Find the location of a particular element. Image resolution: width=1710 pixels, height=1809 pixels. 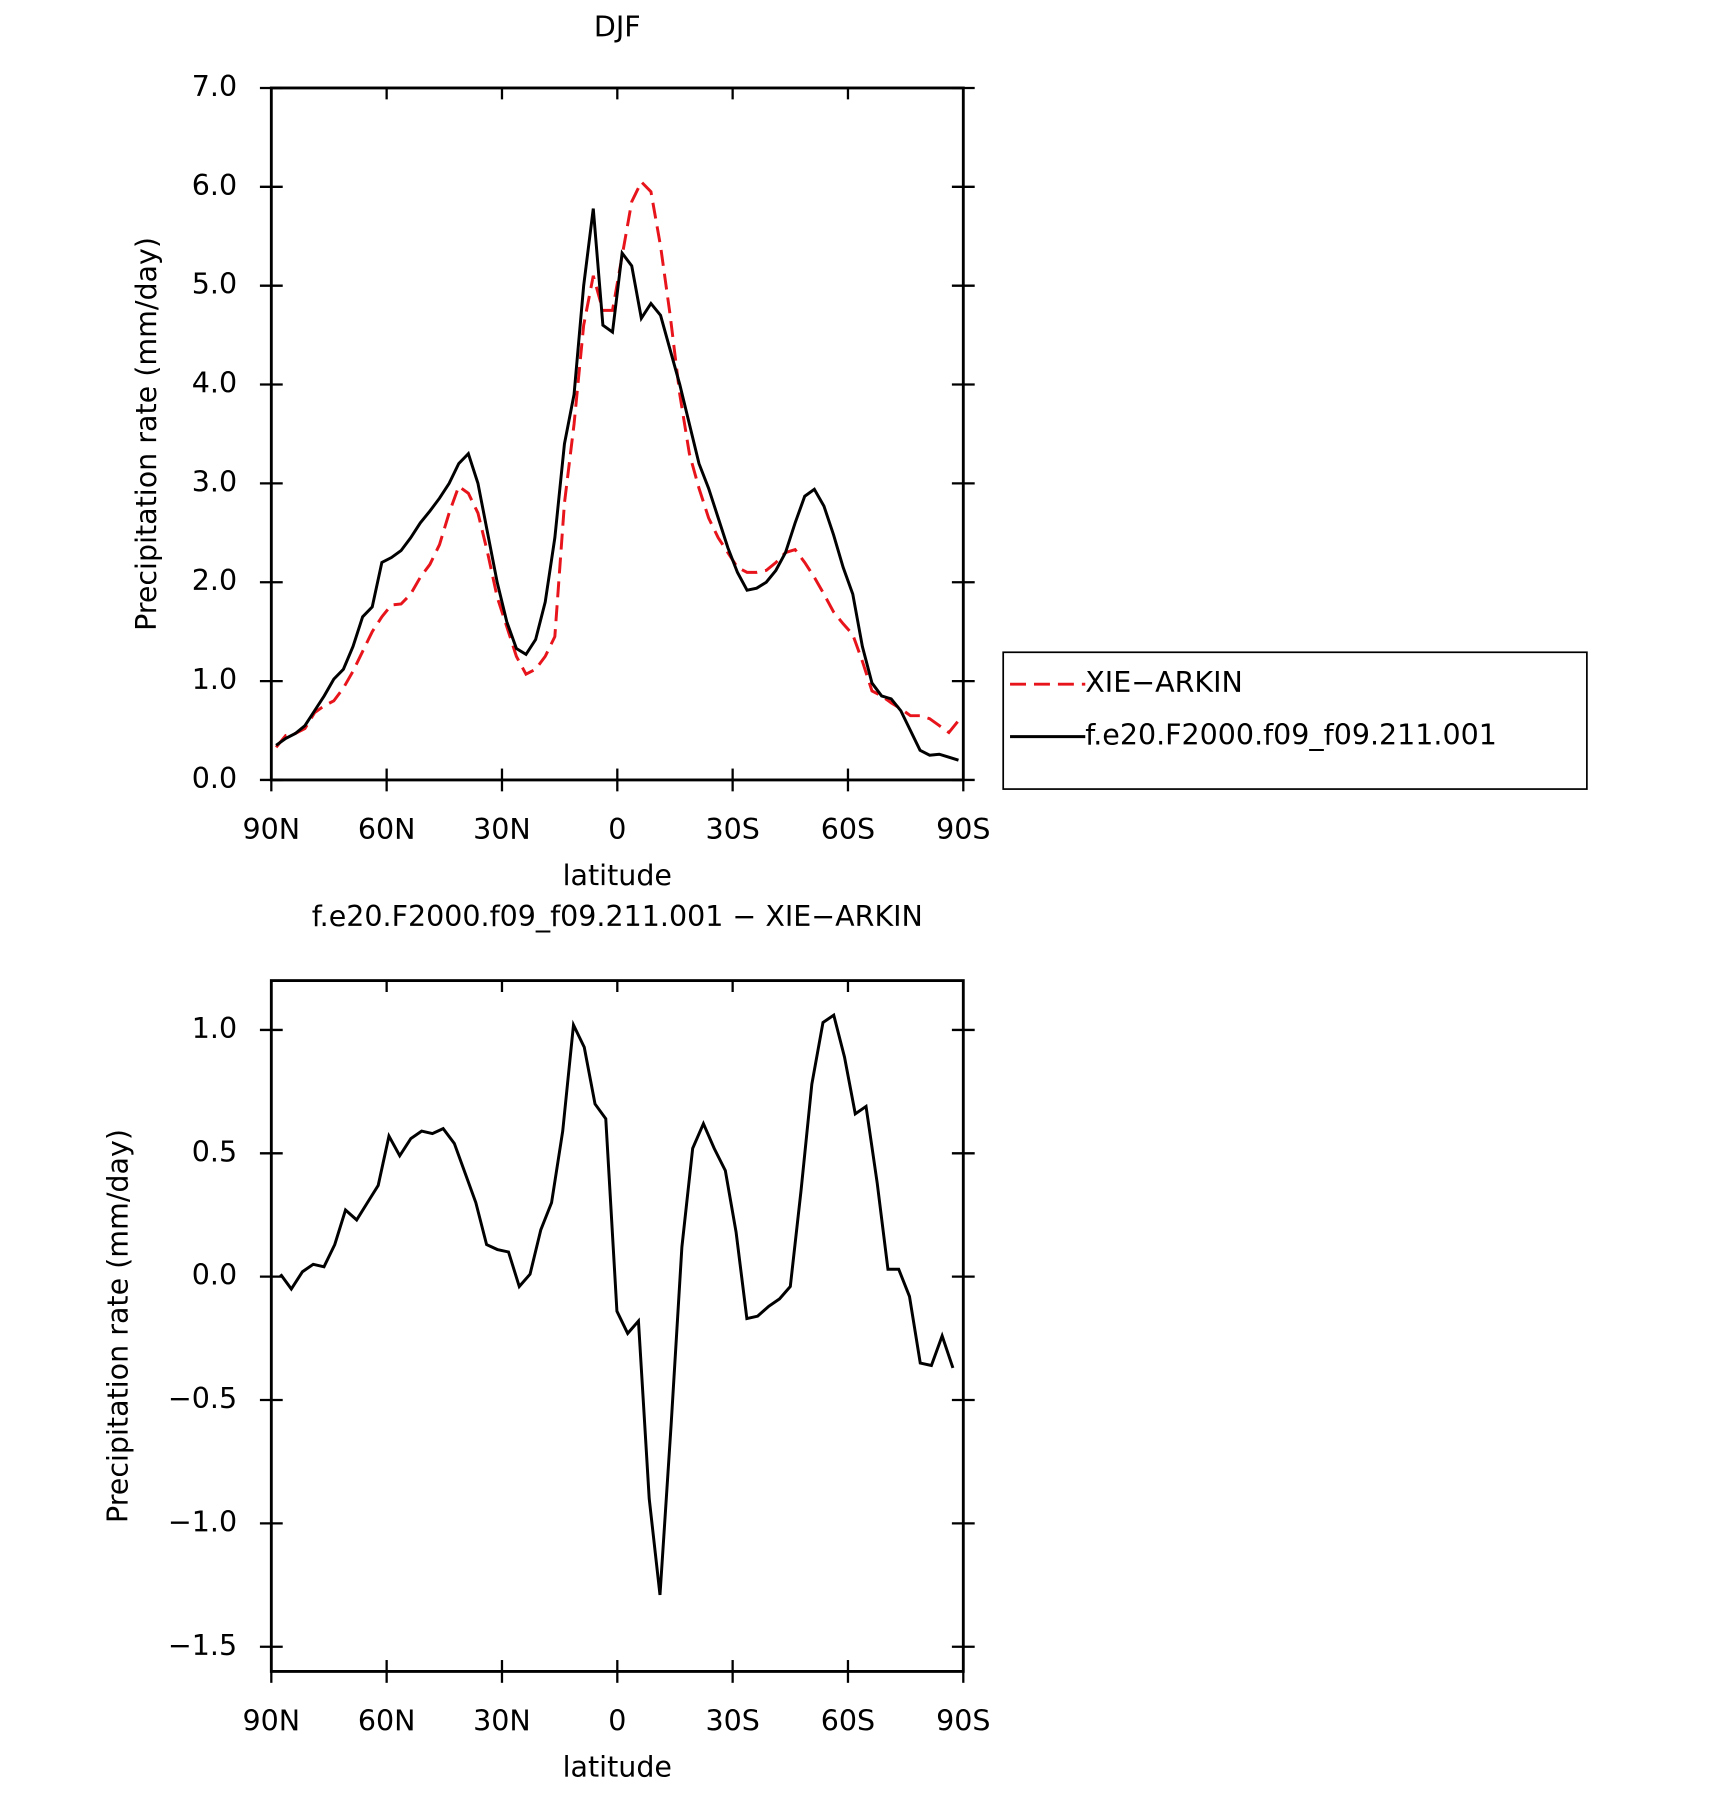

legend-box is located at coordinates (1295, 720).